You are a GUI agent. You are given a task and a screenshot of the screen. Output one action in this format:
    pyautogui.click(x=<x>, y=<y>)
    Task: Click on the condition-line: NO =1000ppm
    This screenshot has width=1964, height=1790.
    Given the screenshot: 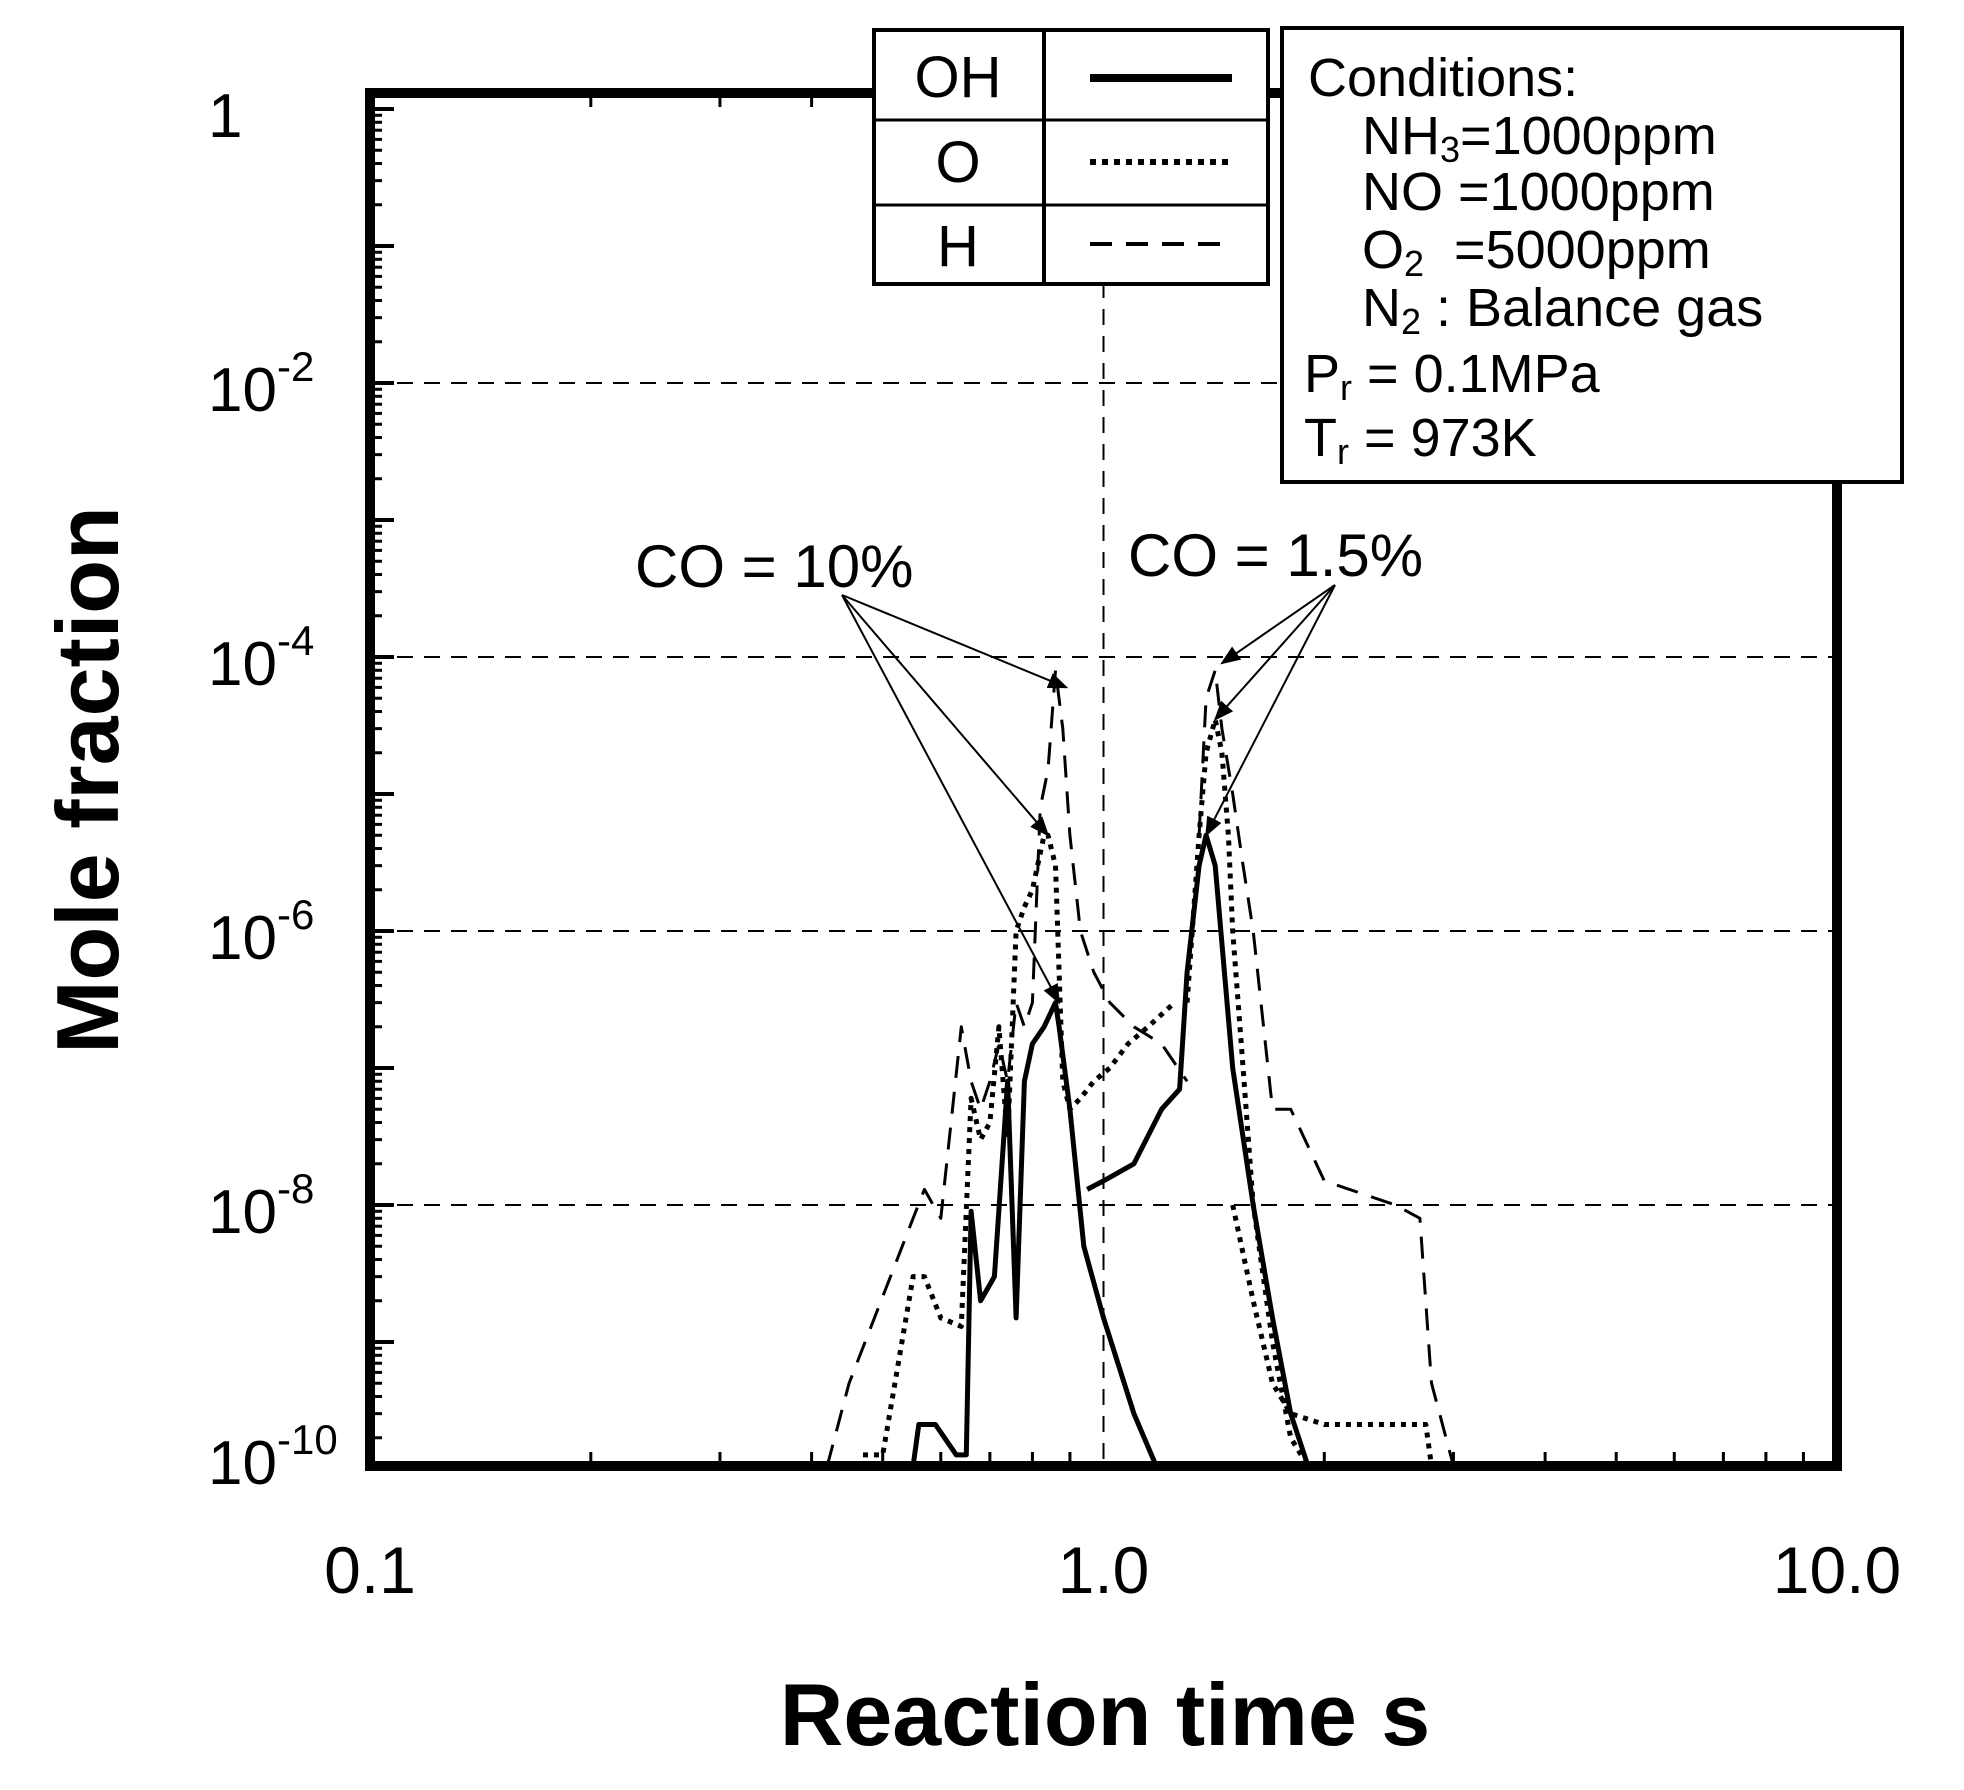 What is the action you would take?
    pyautogui.click(x=1538, y=192)
    